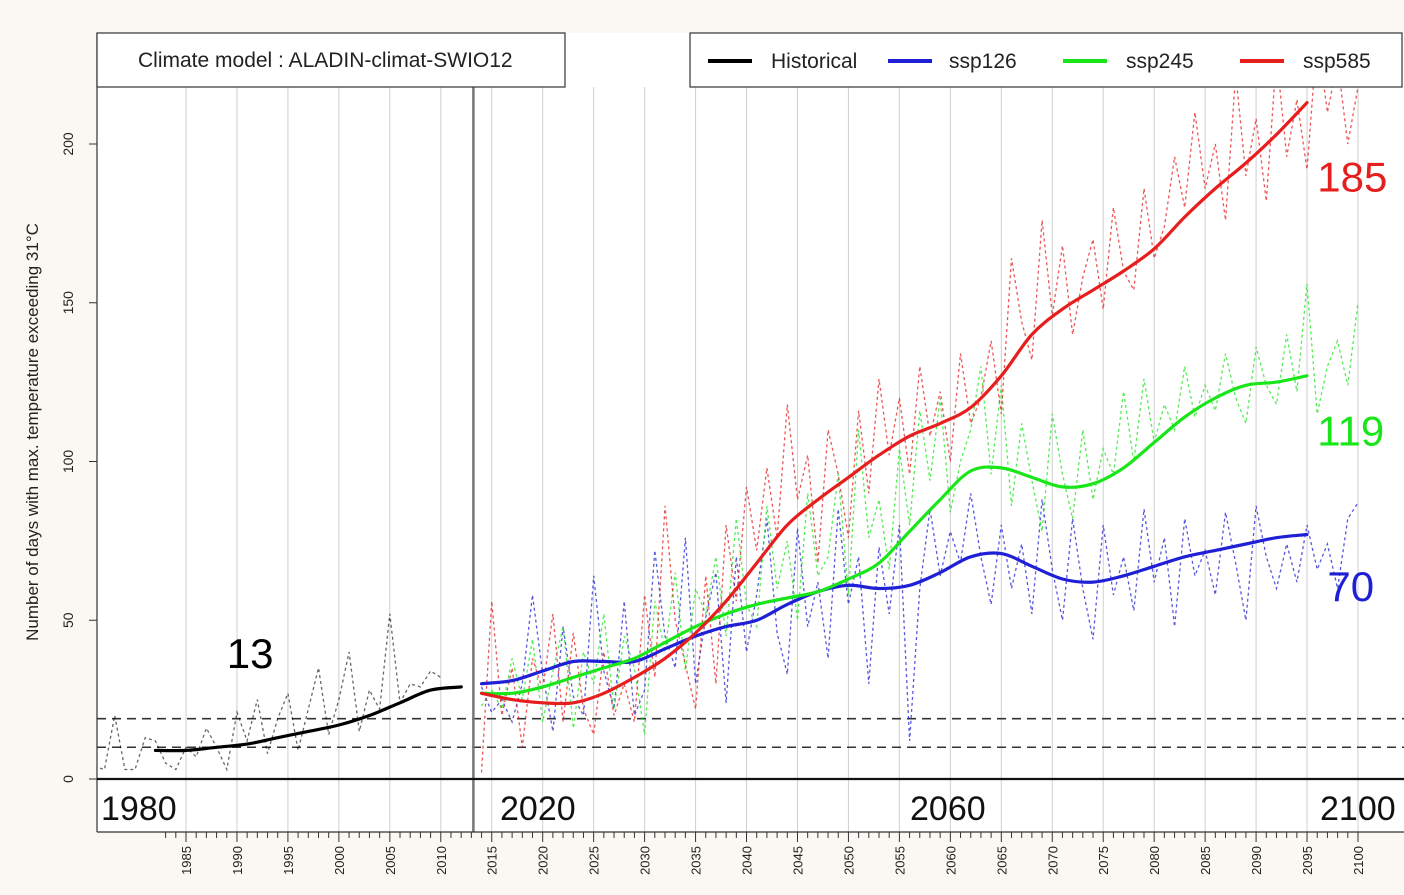 This screenshot has width=1404, height=895. Describe the element at coordinates (1103, 860) in the screenshot. I see `x-tick-label-2075: 2075` at that location.